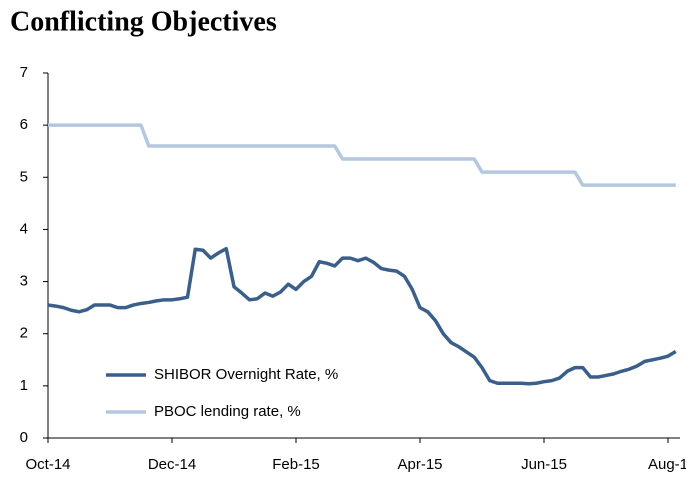  Describe the element at coordinates (246, 374) in the screenshot. I see `legend-label: SHIBOR Overnight Rate, %` at that location.